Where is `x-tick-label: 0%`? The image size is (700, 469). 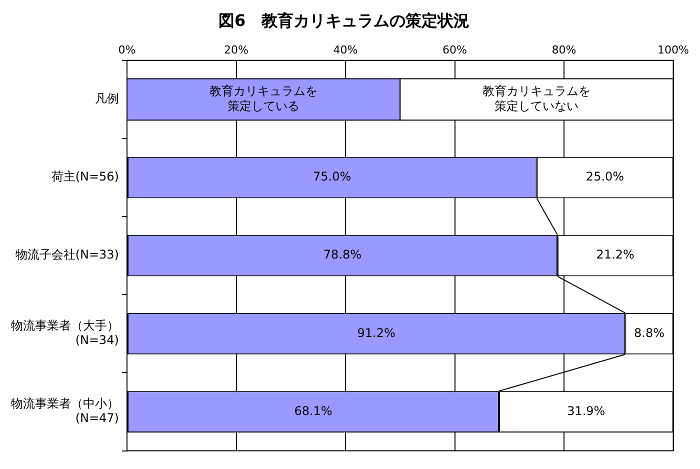
x-tick-label: 0% is located at coordinates (127, 50).